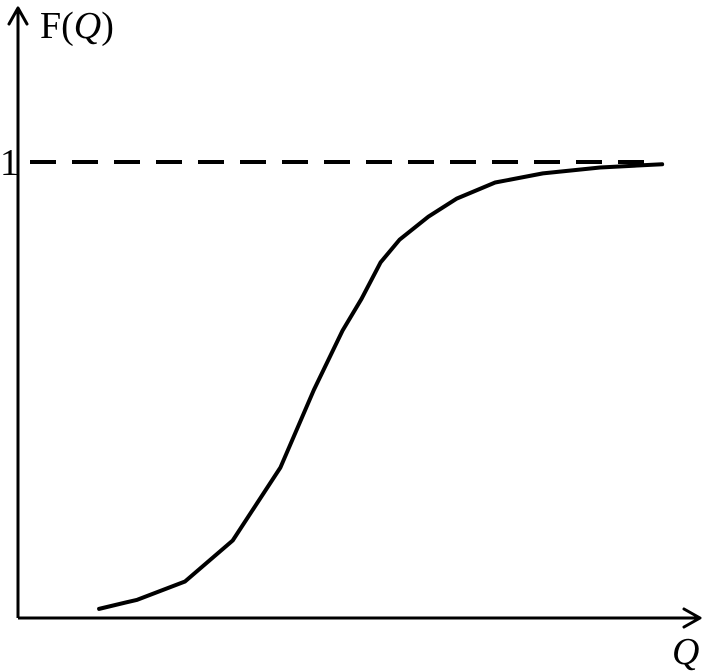 Image resolution: width=712 pixels, height=672 pixels. I want to click on y-axis-label-suffix: ), so click(107, 26).